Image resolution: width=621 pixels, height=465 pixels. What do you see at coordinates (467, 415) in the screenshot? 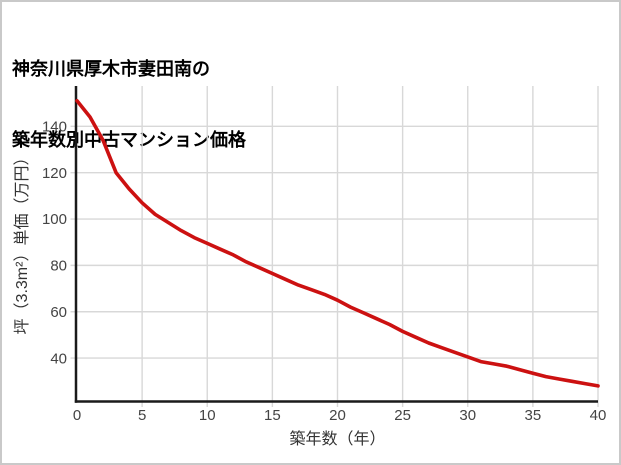
I see `x-tick-label: 30` at bounding box center [467, 415].